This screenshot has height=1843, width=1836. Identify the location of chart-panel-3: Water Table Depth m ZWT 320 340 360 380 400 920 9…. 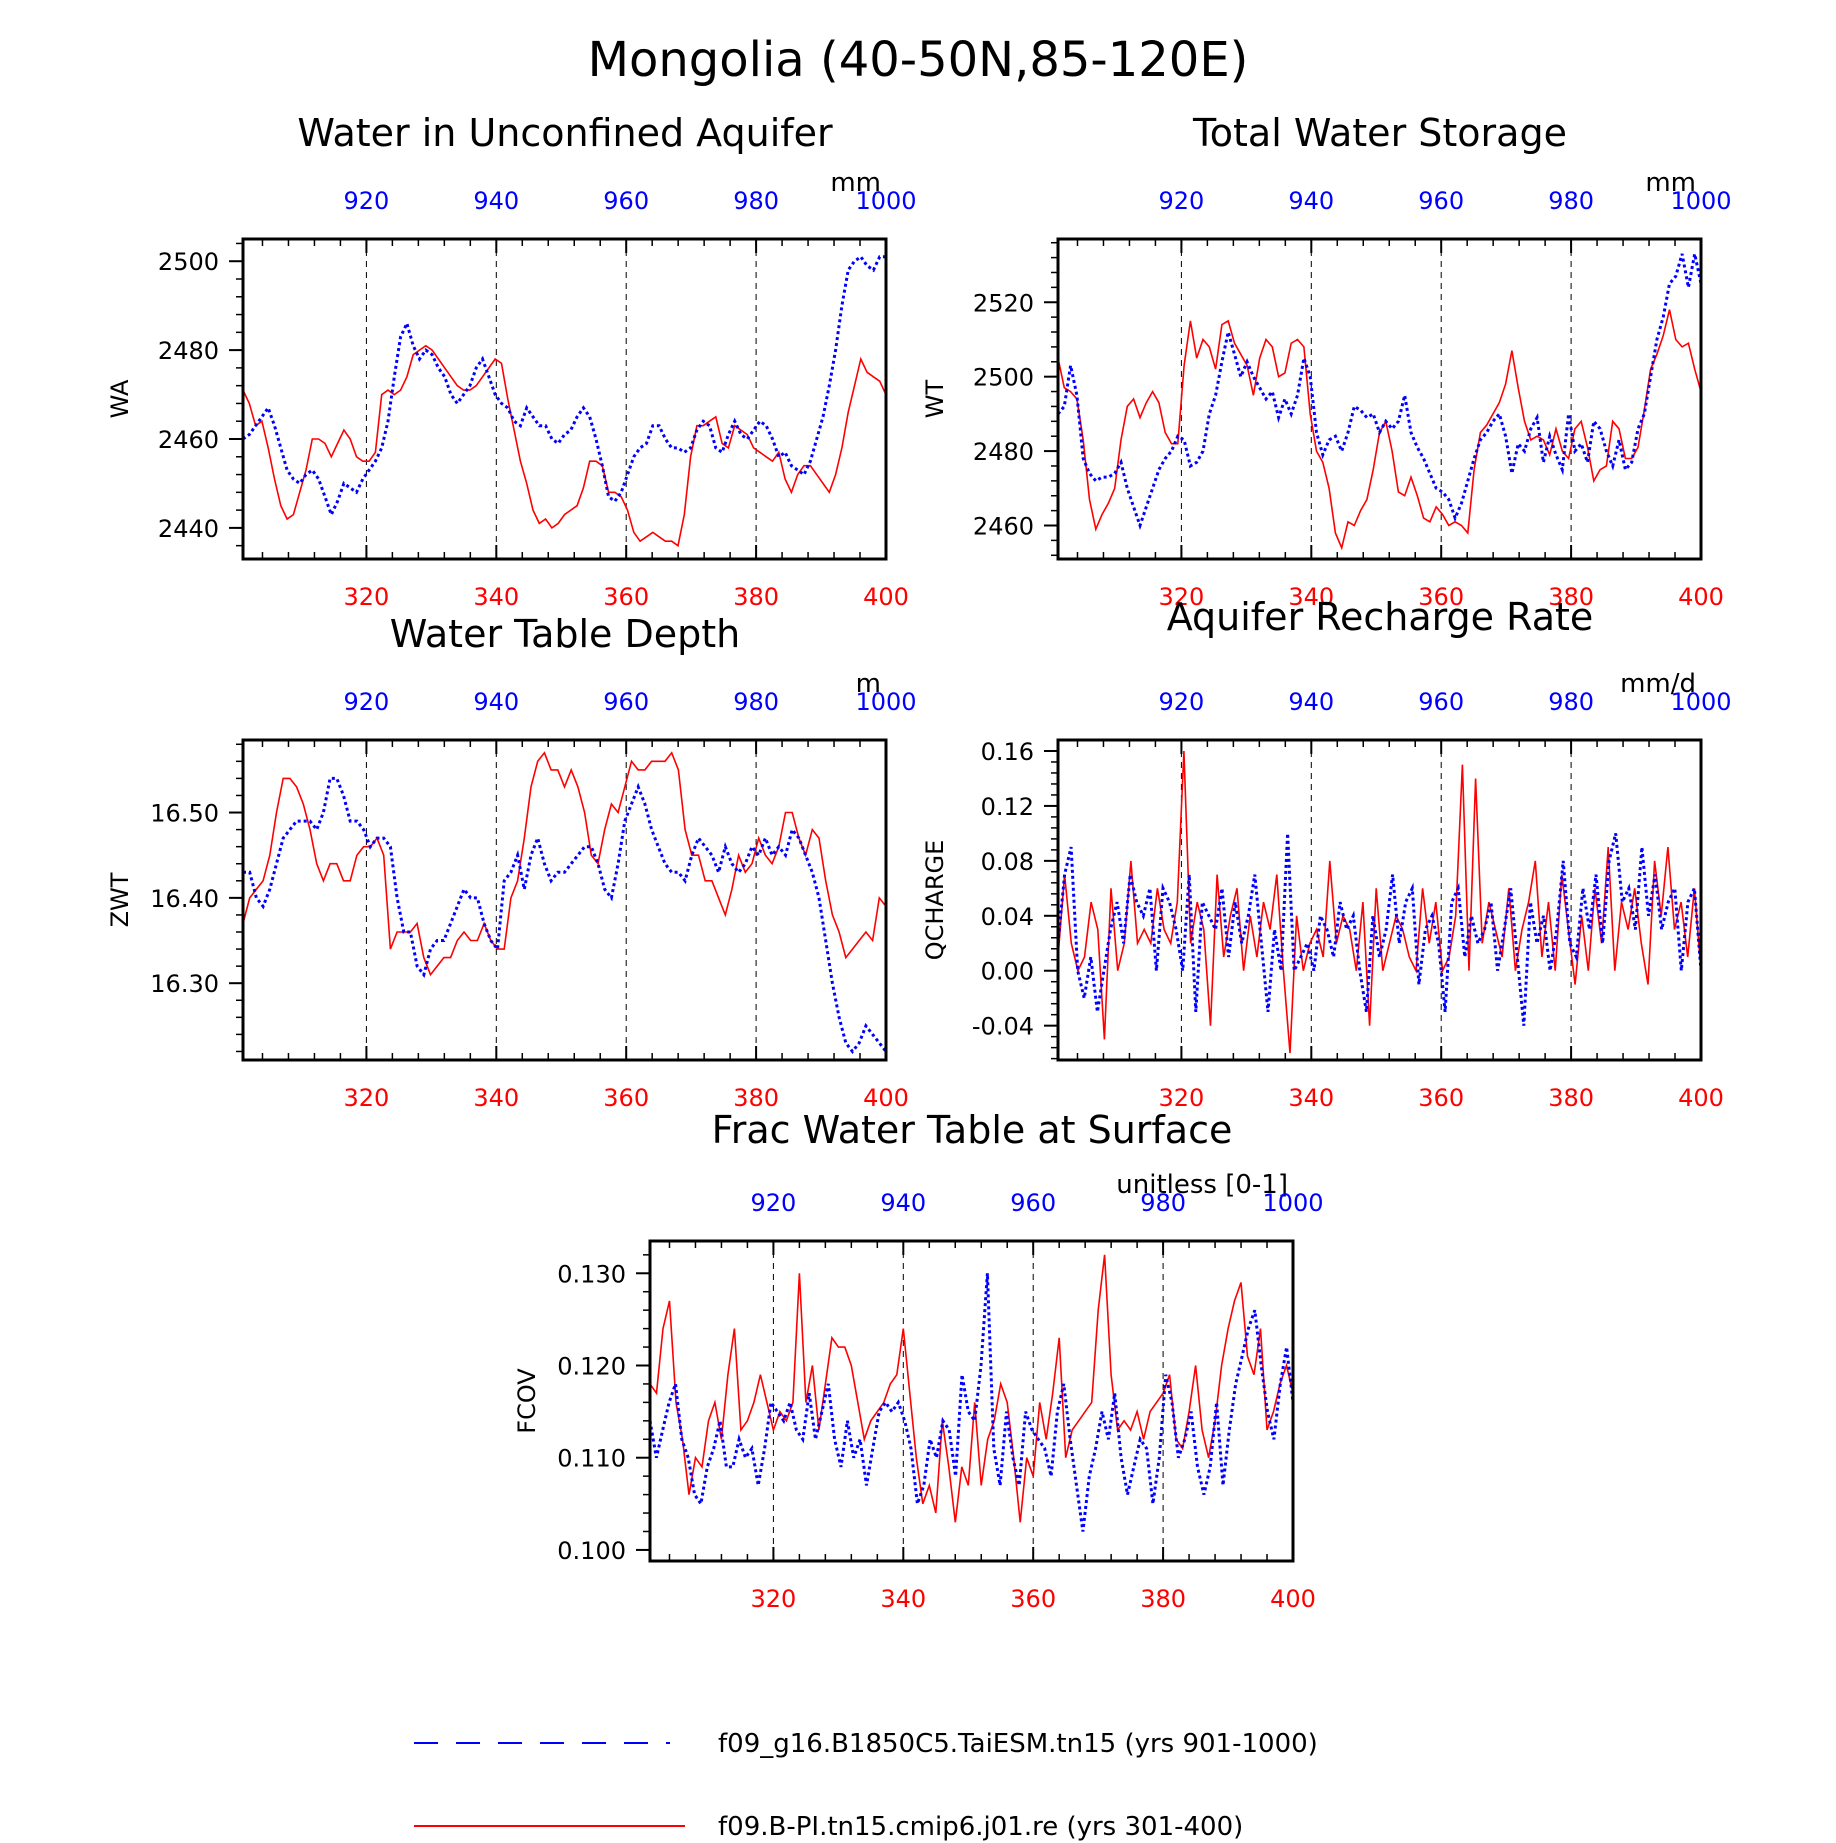
(511, 862).